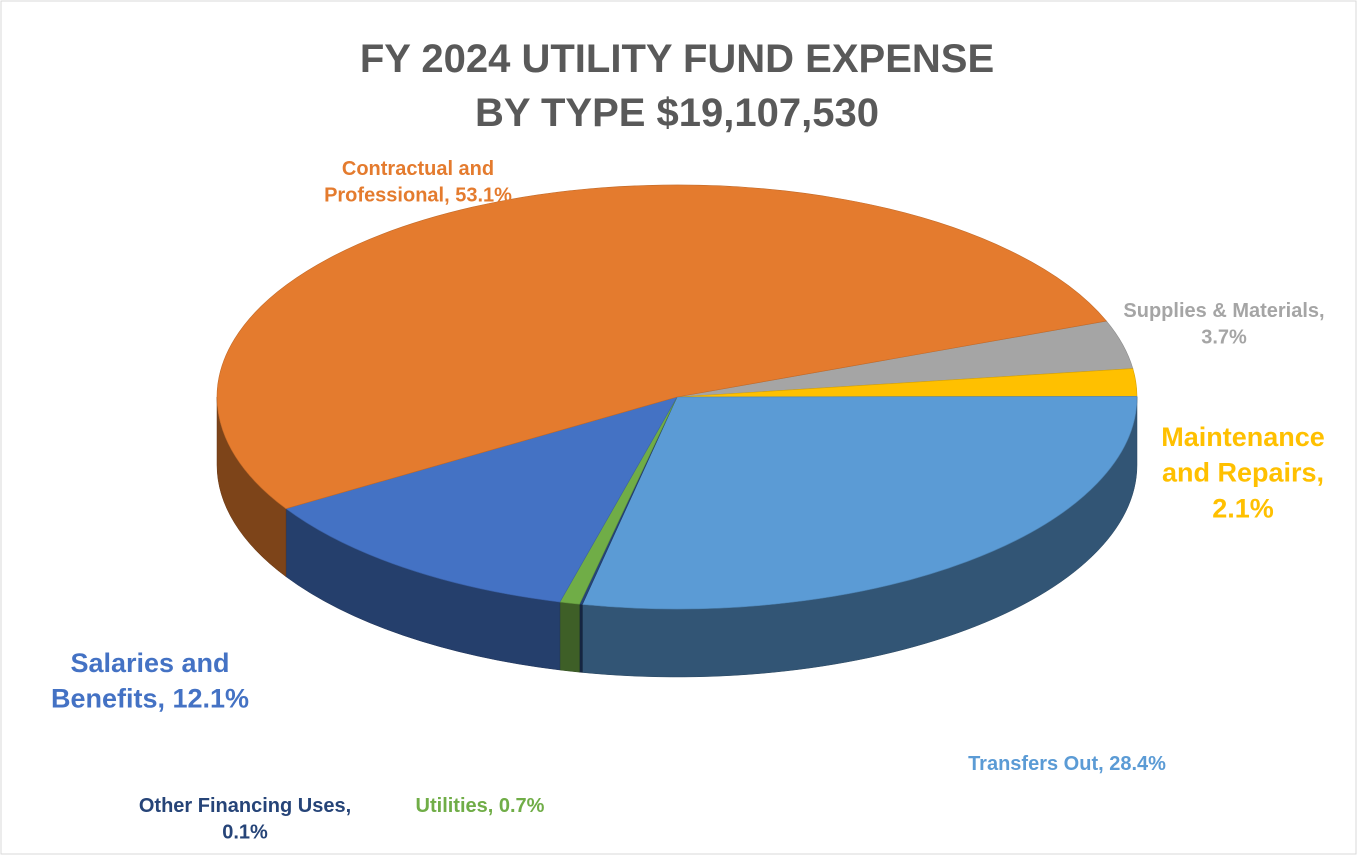 This screenshot has width=1357, height=855. I want to click on data-label: Salaries and Benefits, 12.1%, so click(150, 681).